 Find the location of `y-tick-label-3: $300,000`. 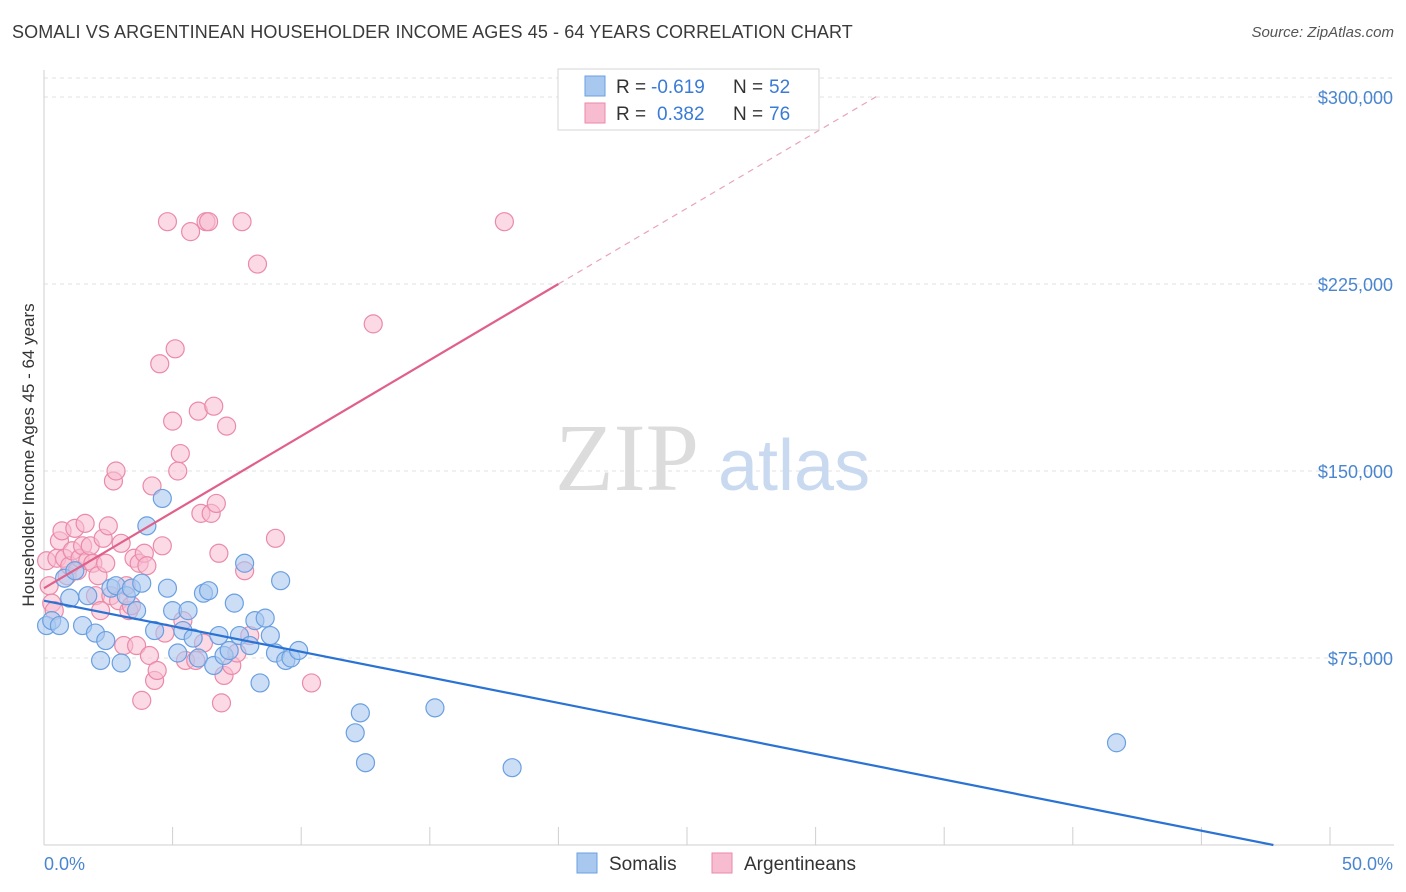

y-tick-label-3: $300,000 is located at coordinates (1355, 98).